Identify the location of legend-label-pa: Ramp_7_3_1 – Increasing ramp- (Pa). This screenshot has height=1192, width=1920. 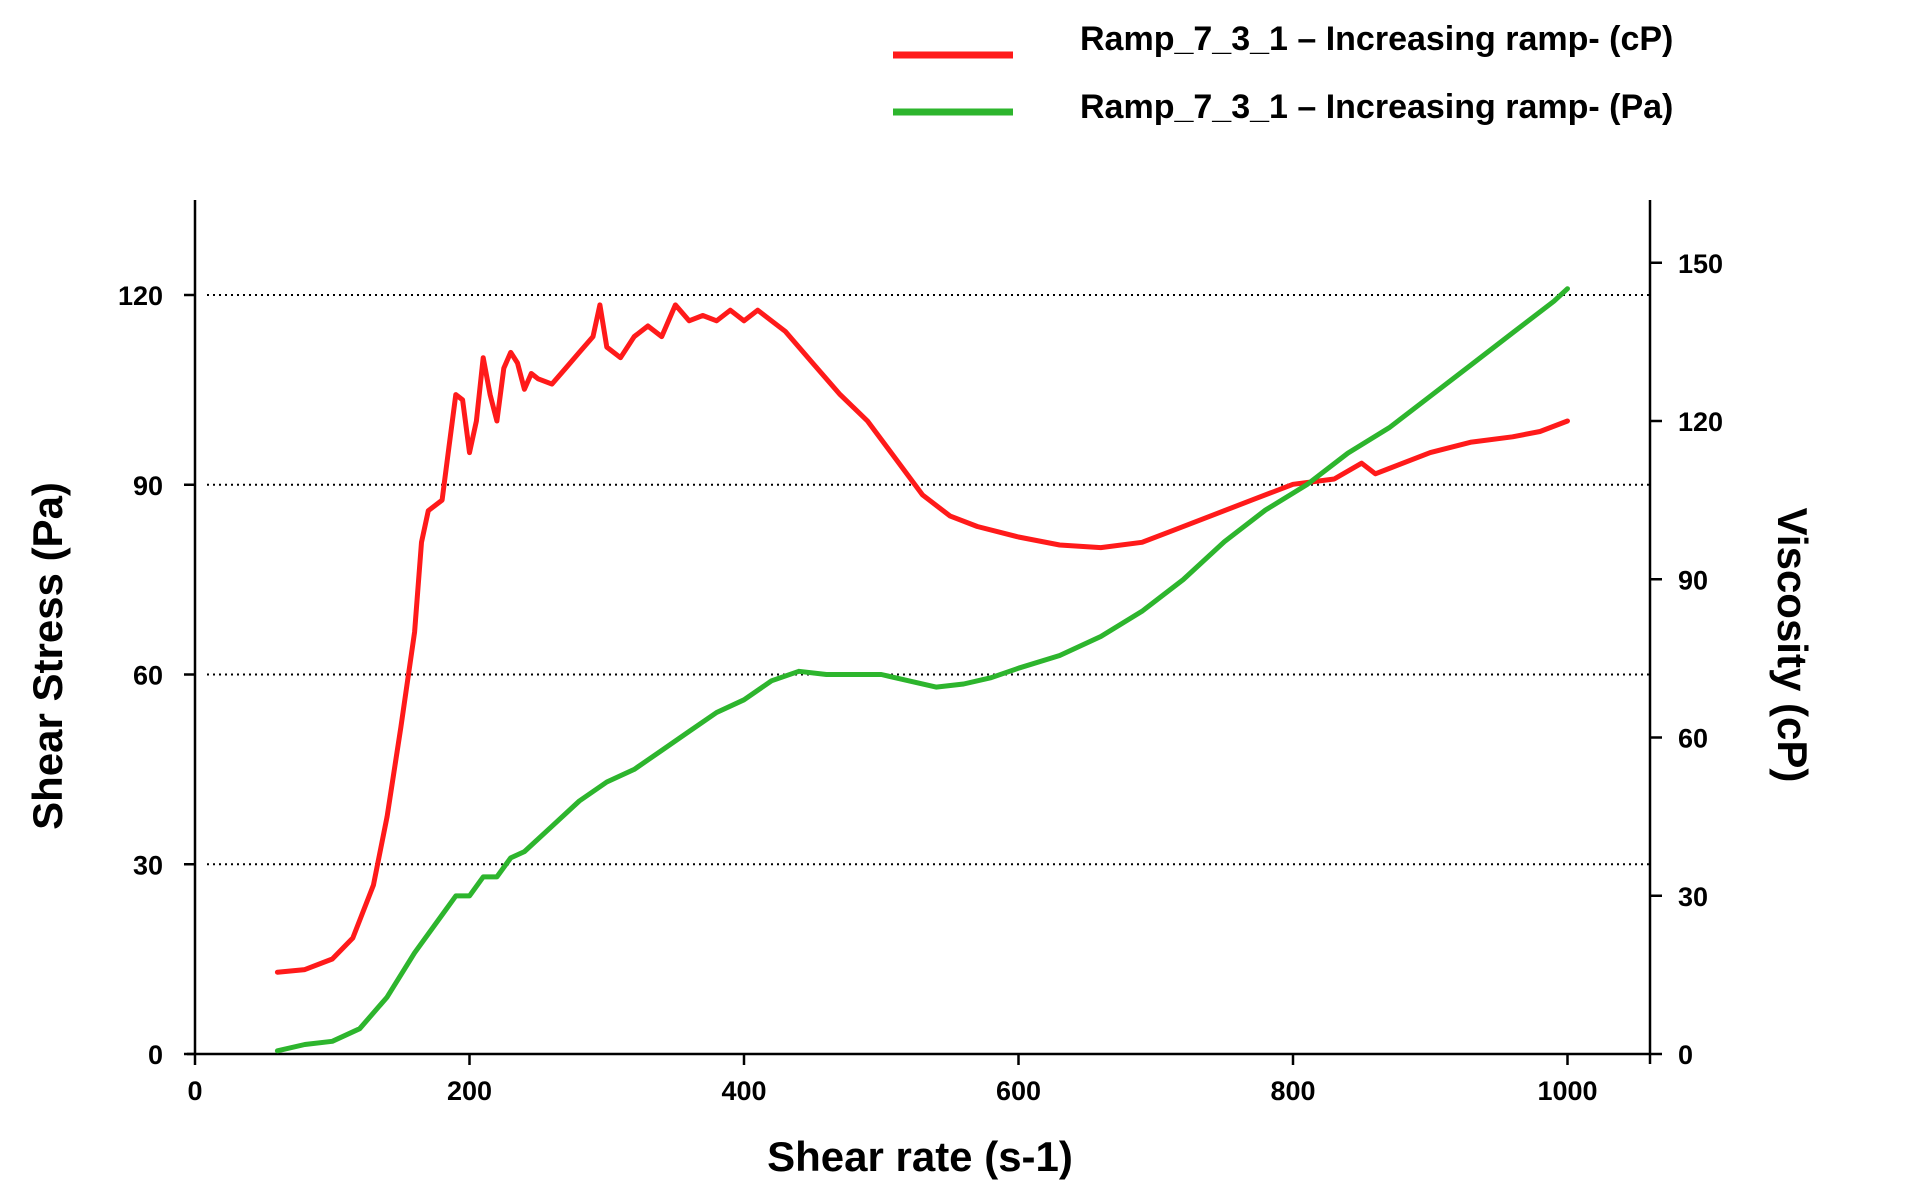
(1376, 107).